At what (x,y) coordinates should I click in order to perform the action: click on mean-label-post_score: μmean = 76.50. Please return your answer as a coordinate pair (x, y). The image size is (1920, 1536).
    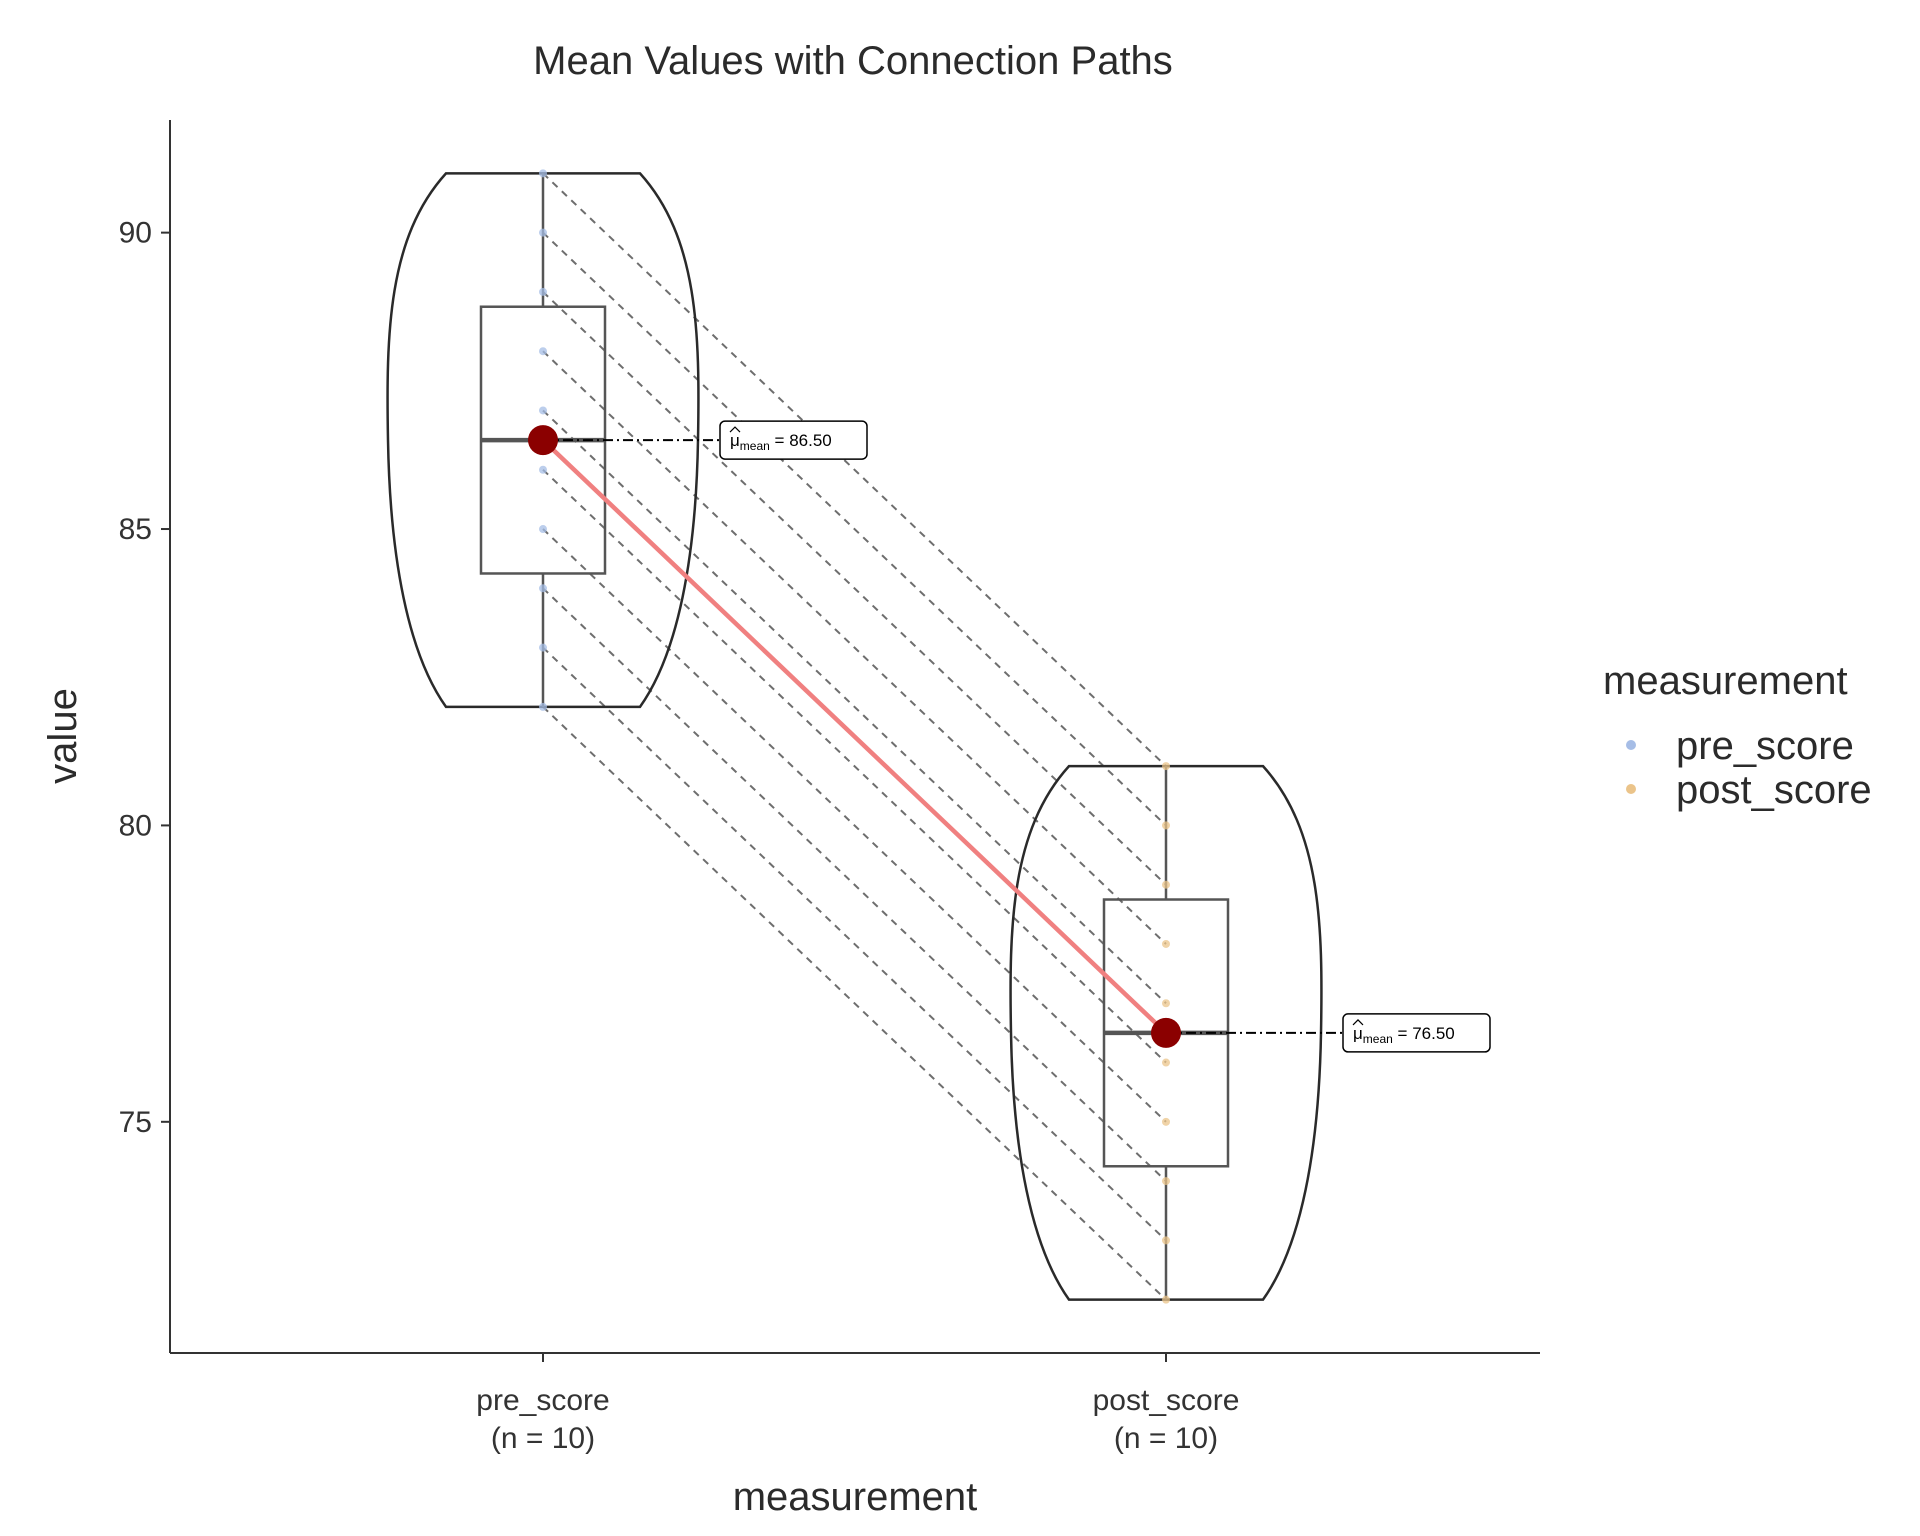
    Looking at the image, I should click on (1416, 1033).